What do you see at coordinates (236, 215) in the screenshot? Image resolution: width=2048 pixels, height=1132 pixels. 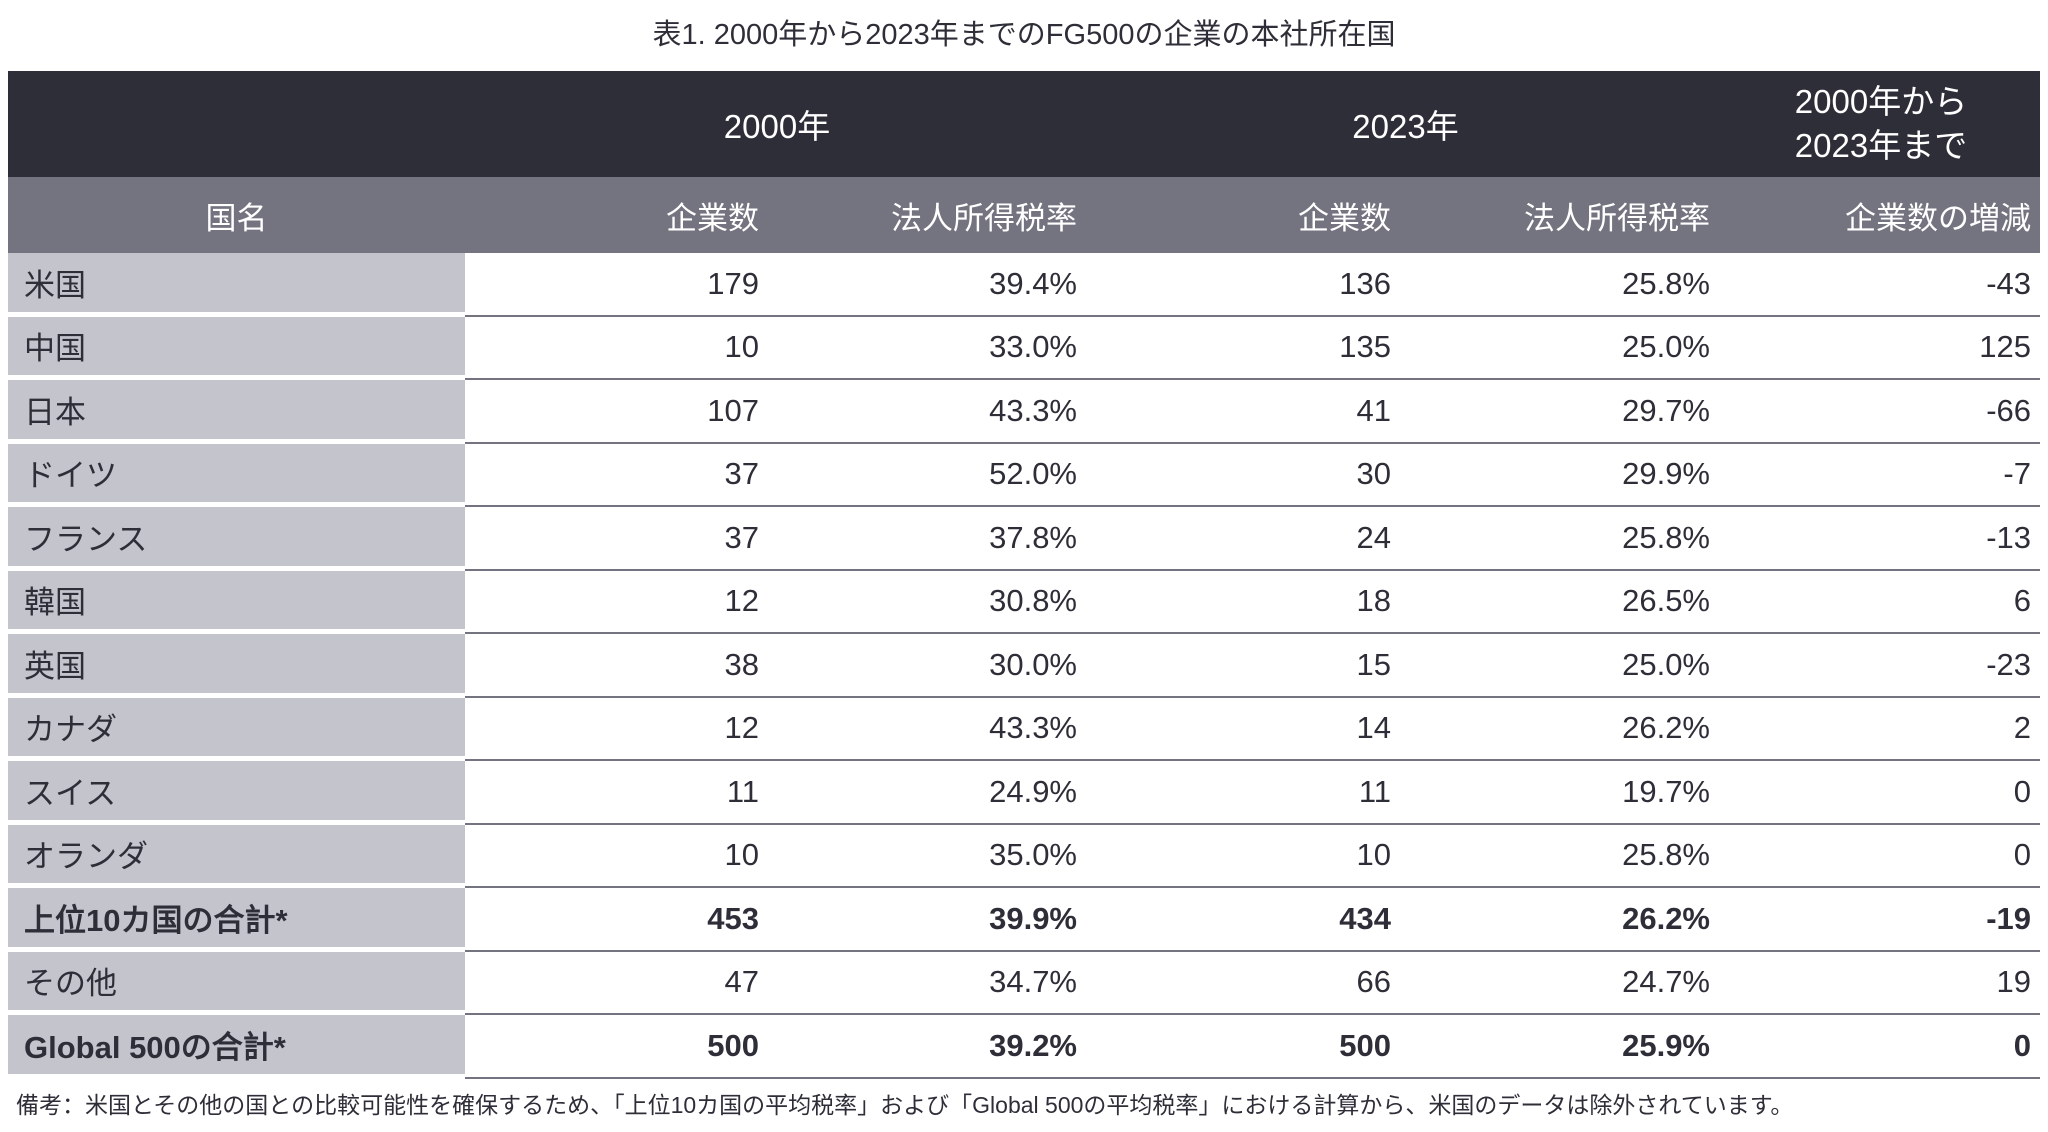 I see `column-header-country: 国名` at bounding box center [236, 215].